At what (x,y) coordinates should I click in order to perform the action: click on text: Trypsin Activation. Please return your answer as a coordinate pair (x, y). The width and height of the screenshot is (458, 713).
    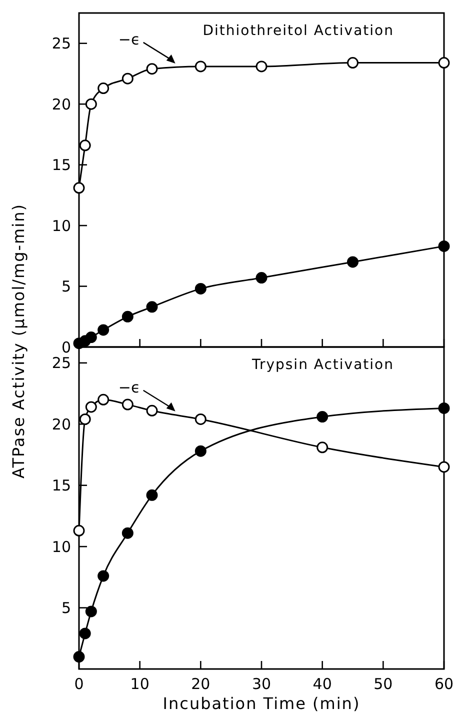
    Looking at the image, I should click on (322, 365).